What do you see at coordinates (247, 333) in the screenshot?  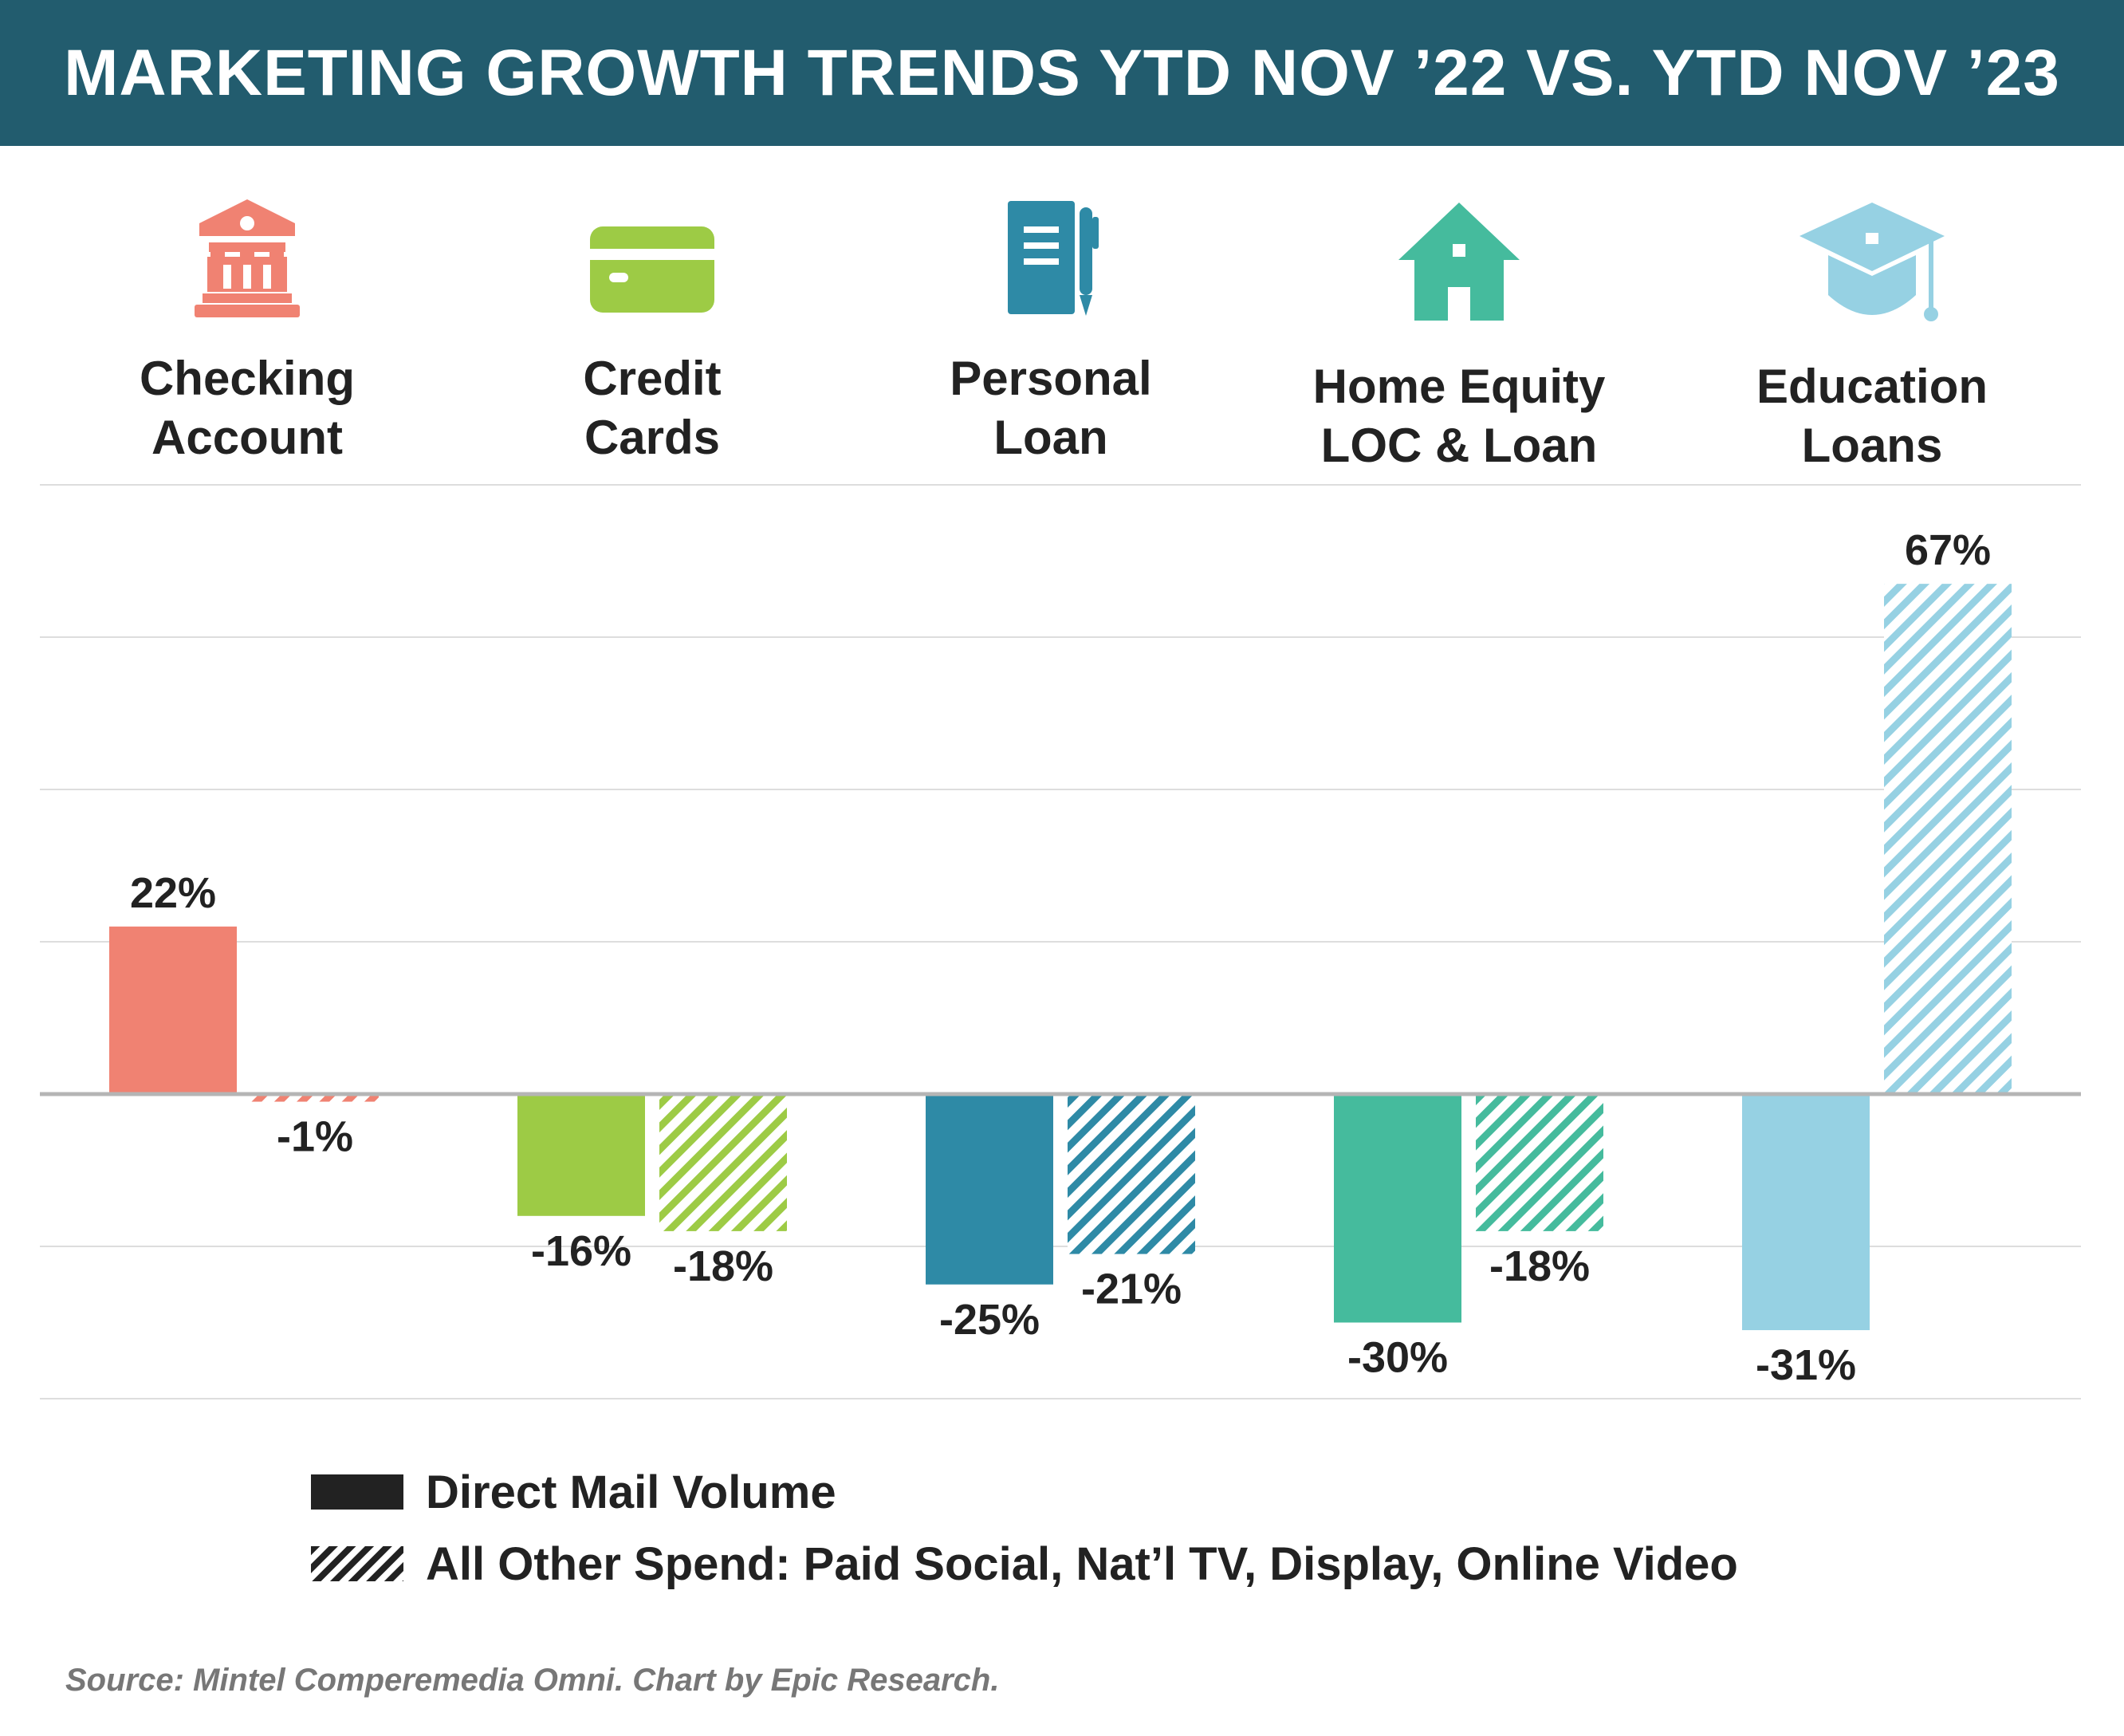 I see `category-header-checking: Checking Account` at bounding box center [247, 333].